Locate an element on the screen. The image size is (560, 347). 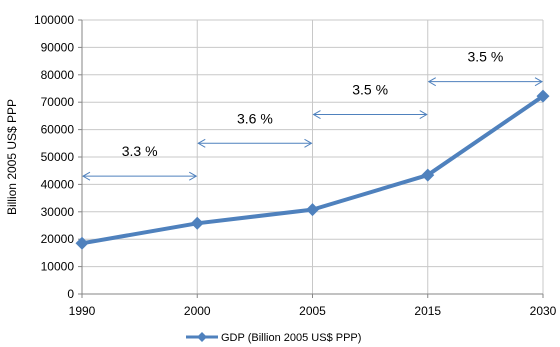
x-tick-labels: 1990 2000 2005 2015 2030 is located at coordinates (313, 311).